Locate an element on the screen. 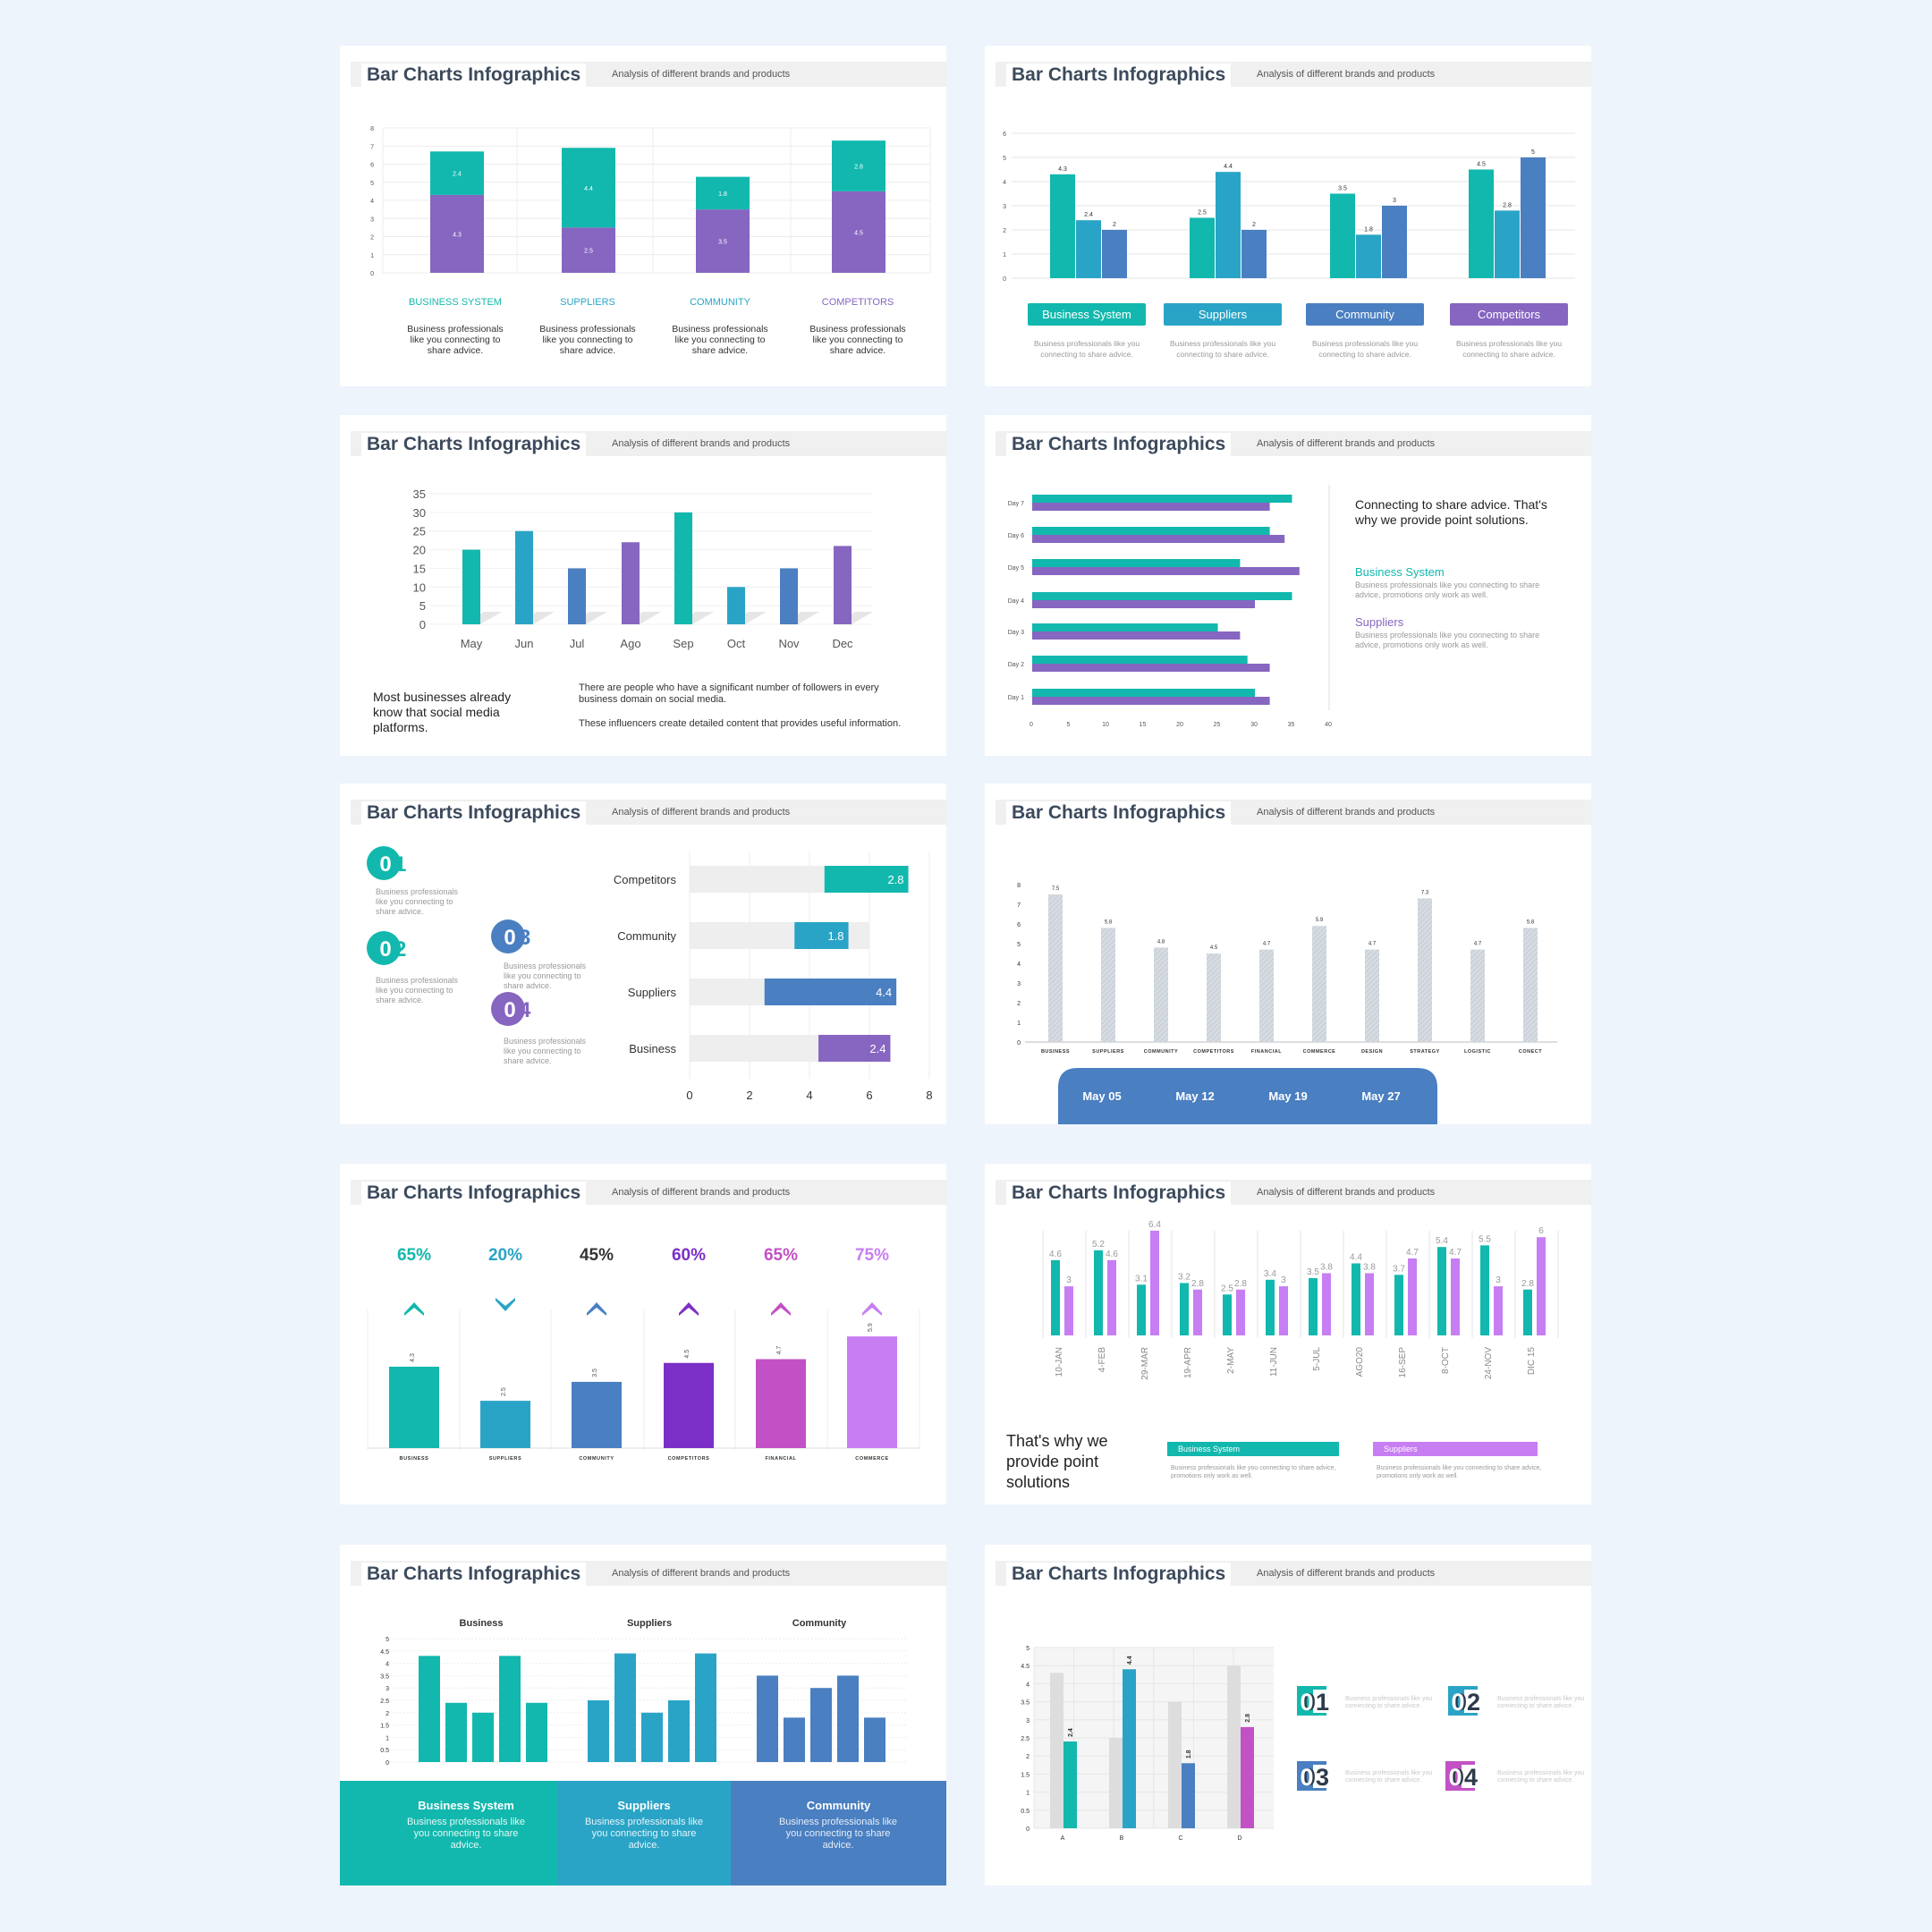  x-tick-label: May is located at coordinates (472, 643).